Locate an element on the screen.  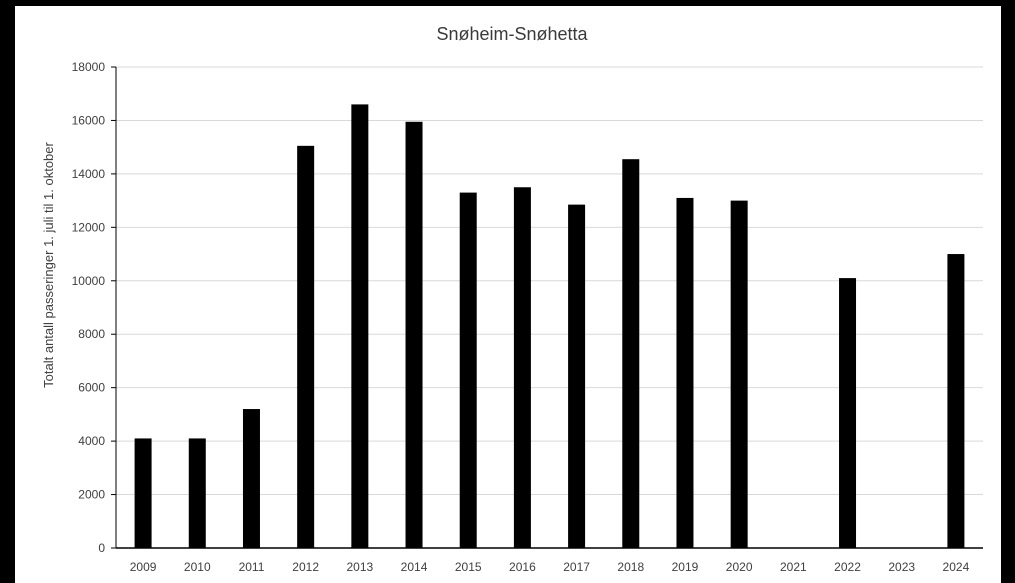
bar-2012 is located at coordinates (306, 346).